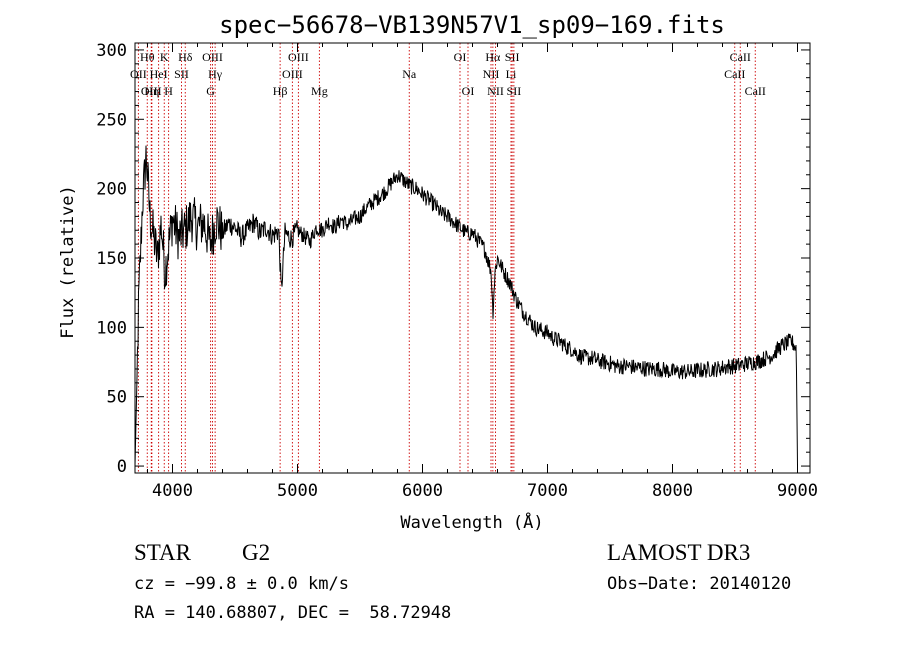  I want to click on spectral-line-label: Hθ, so click(147, 57).